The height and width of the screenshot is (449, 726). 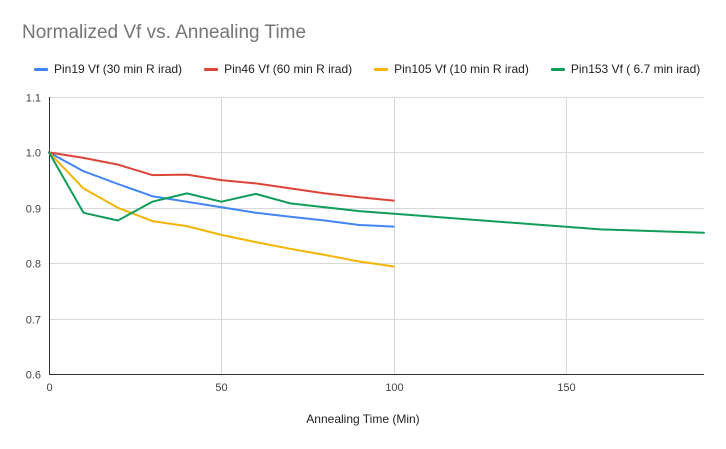 What do you see at coordinates (211, 69) in the screenshot?
I see `legend-swatch-pin46` at bounding box center [211, 69].